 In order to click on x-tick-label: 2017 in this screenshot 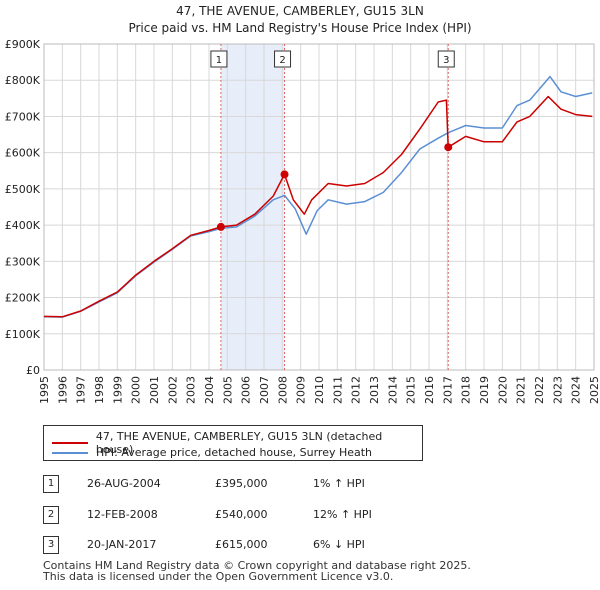, I will do `click(447, 390)`.